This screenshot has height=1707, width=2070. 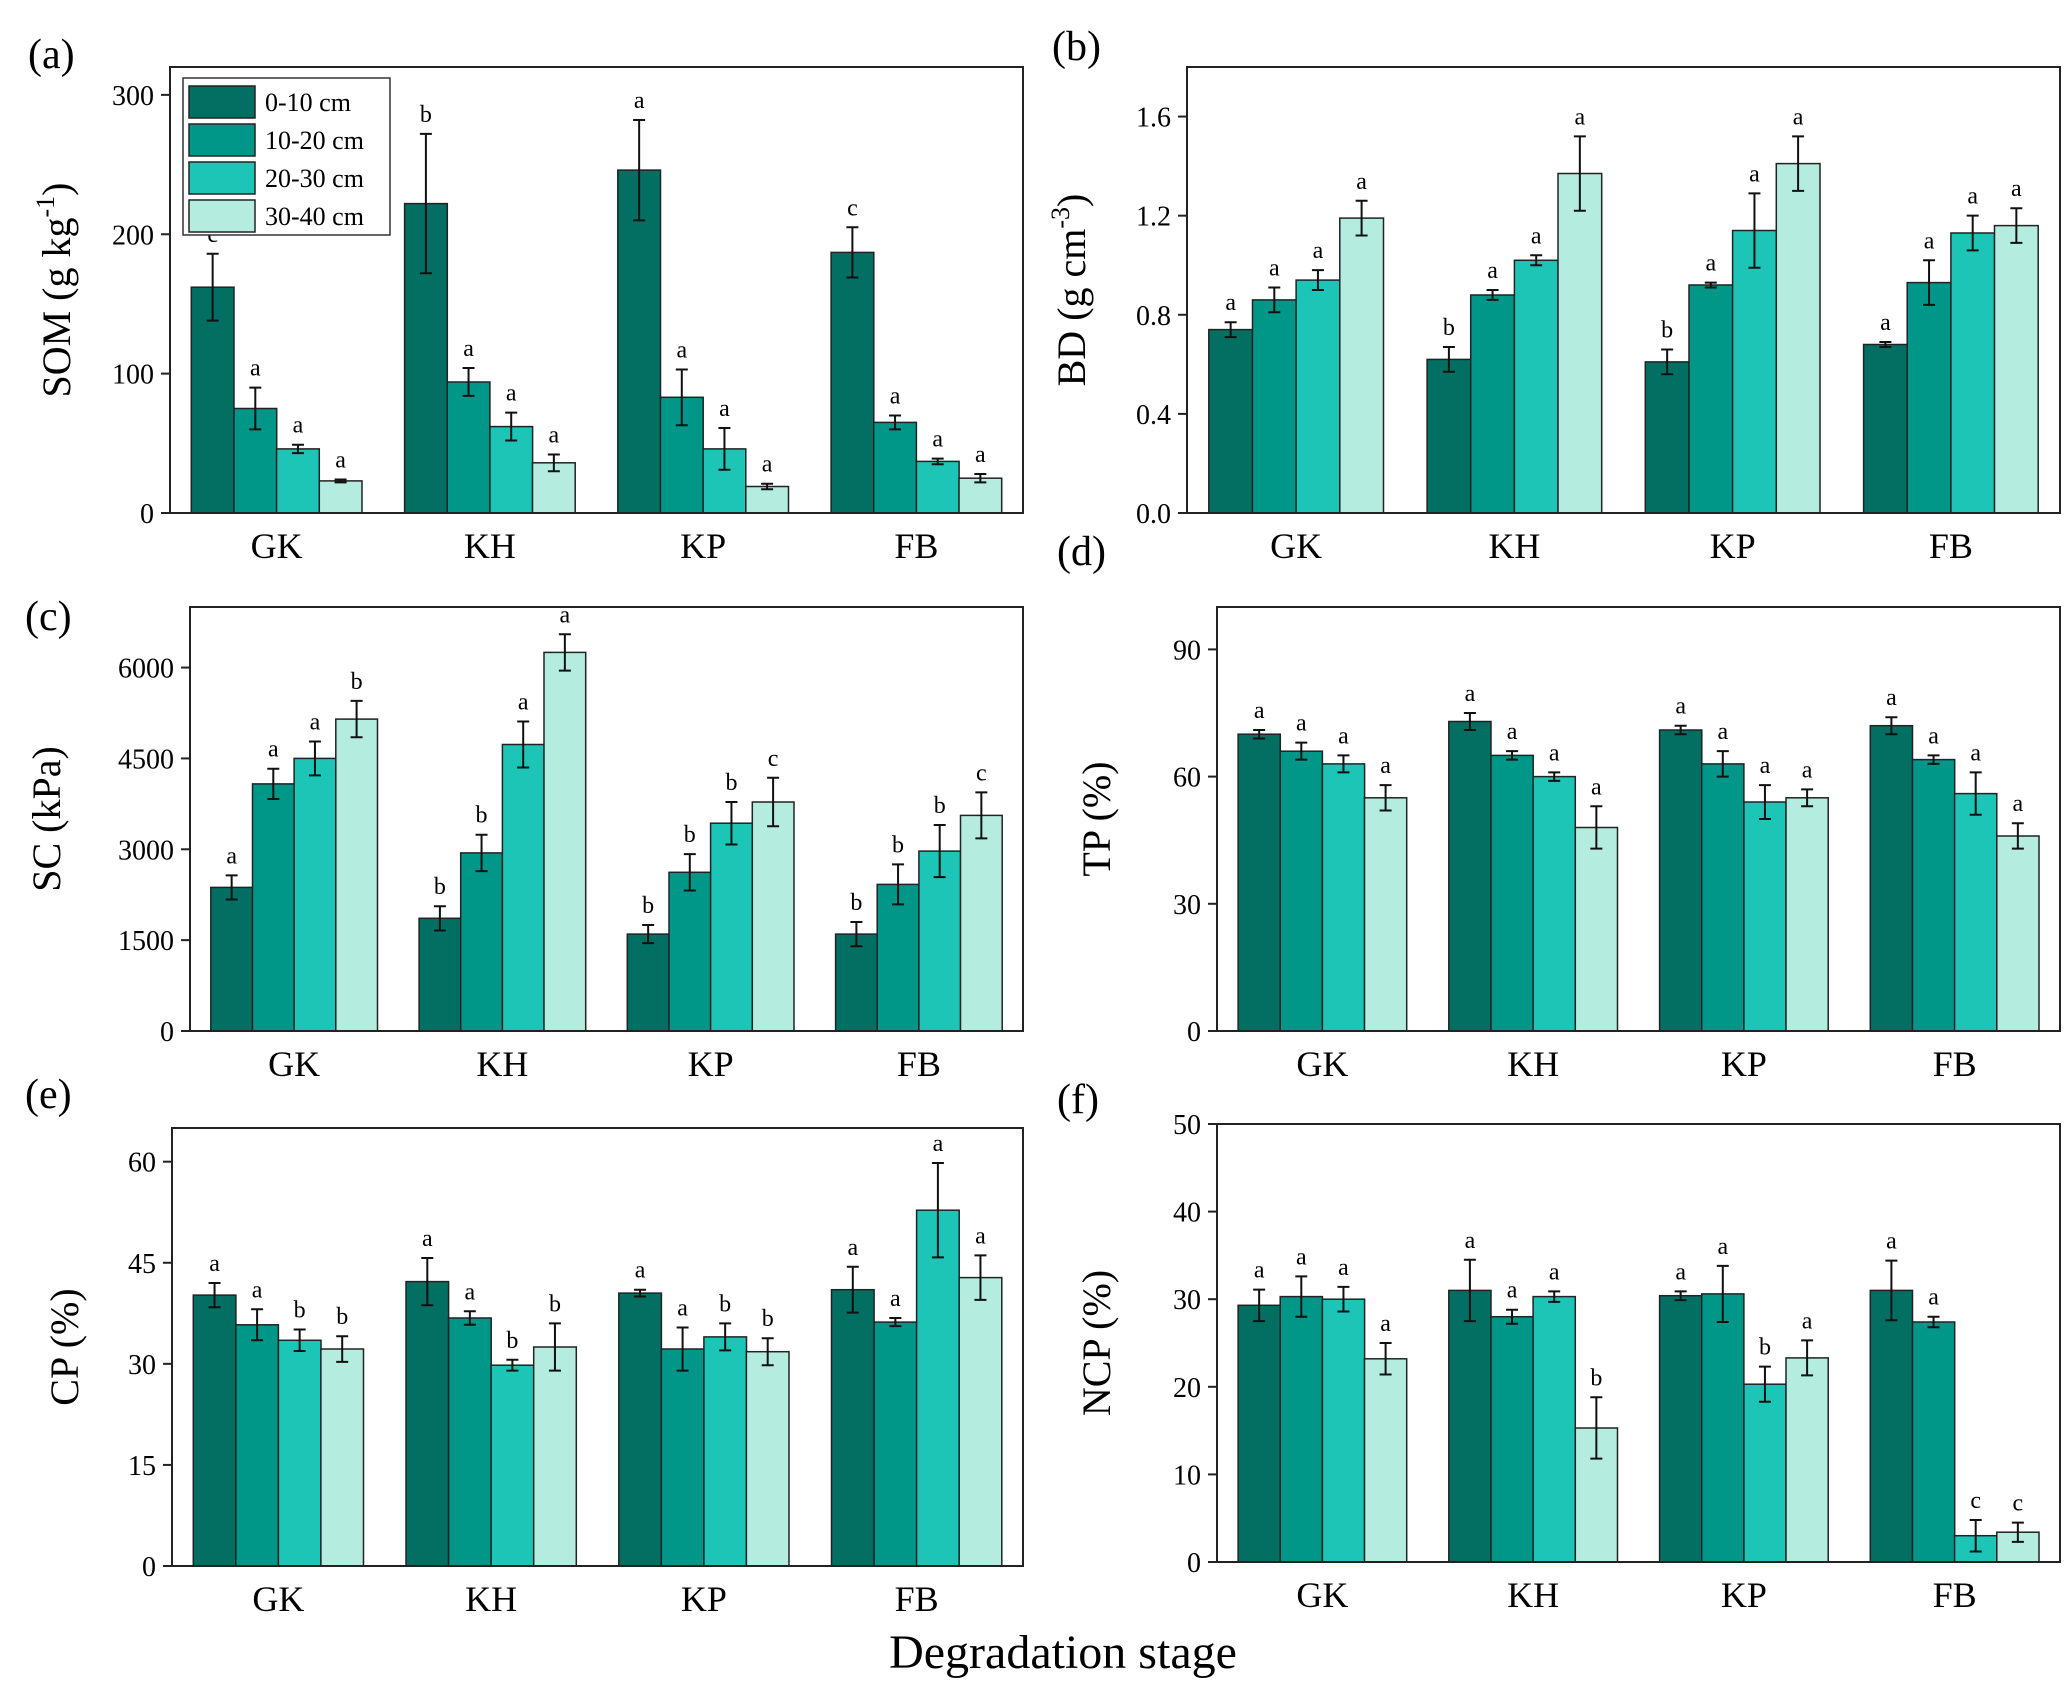 I want to click on plot-frame, so click(x=606, y=819).